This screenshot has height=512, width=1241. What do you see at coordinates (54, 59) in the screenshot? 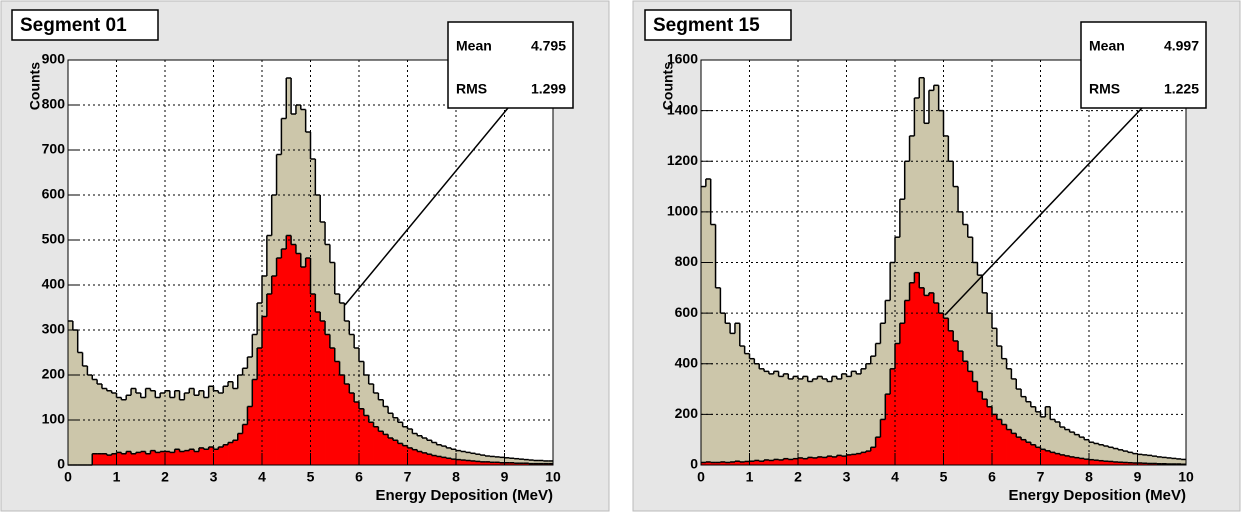
I see `y-tick-label: 900` at bounding box center [54, 59].